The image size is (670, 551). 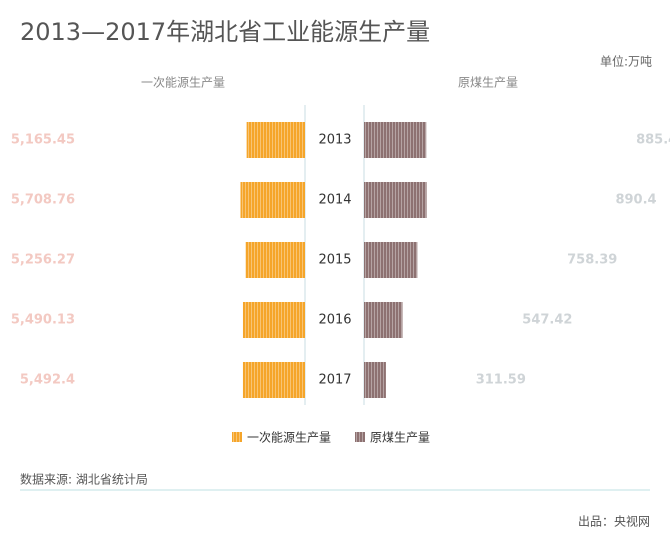 What do you see at coordinates (547, 320) in the screenshot?
I see `value-label: 547.42` at bounding box center [547, 320].